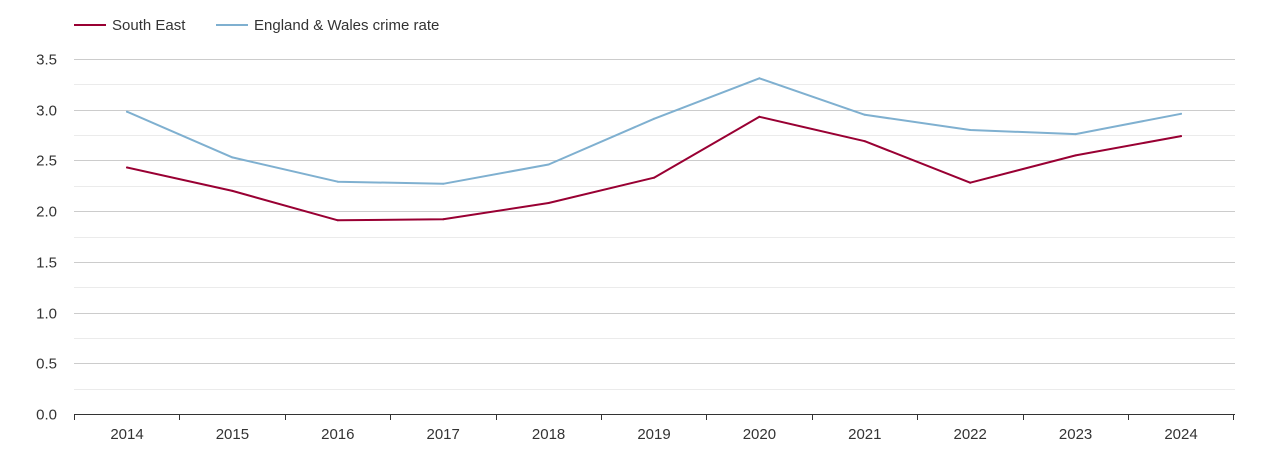 This screenshot has height=450, width=1270. I want to click on x-tick-label: 2021, so click(864, 434).